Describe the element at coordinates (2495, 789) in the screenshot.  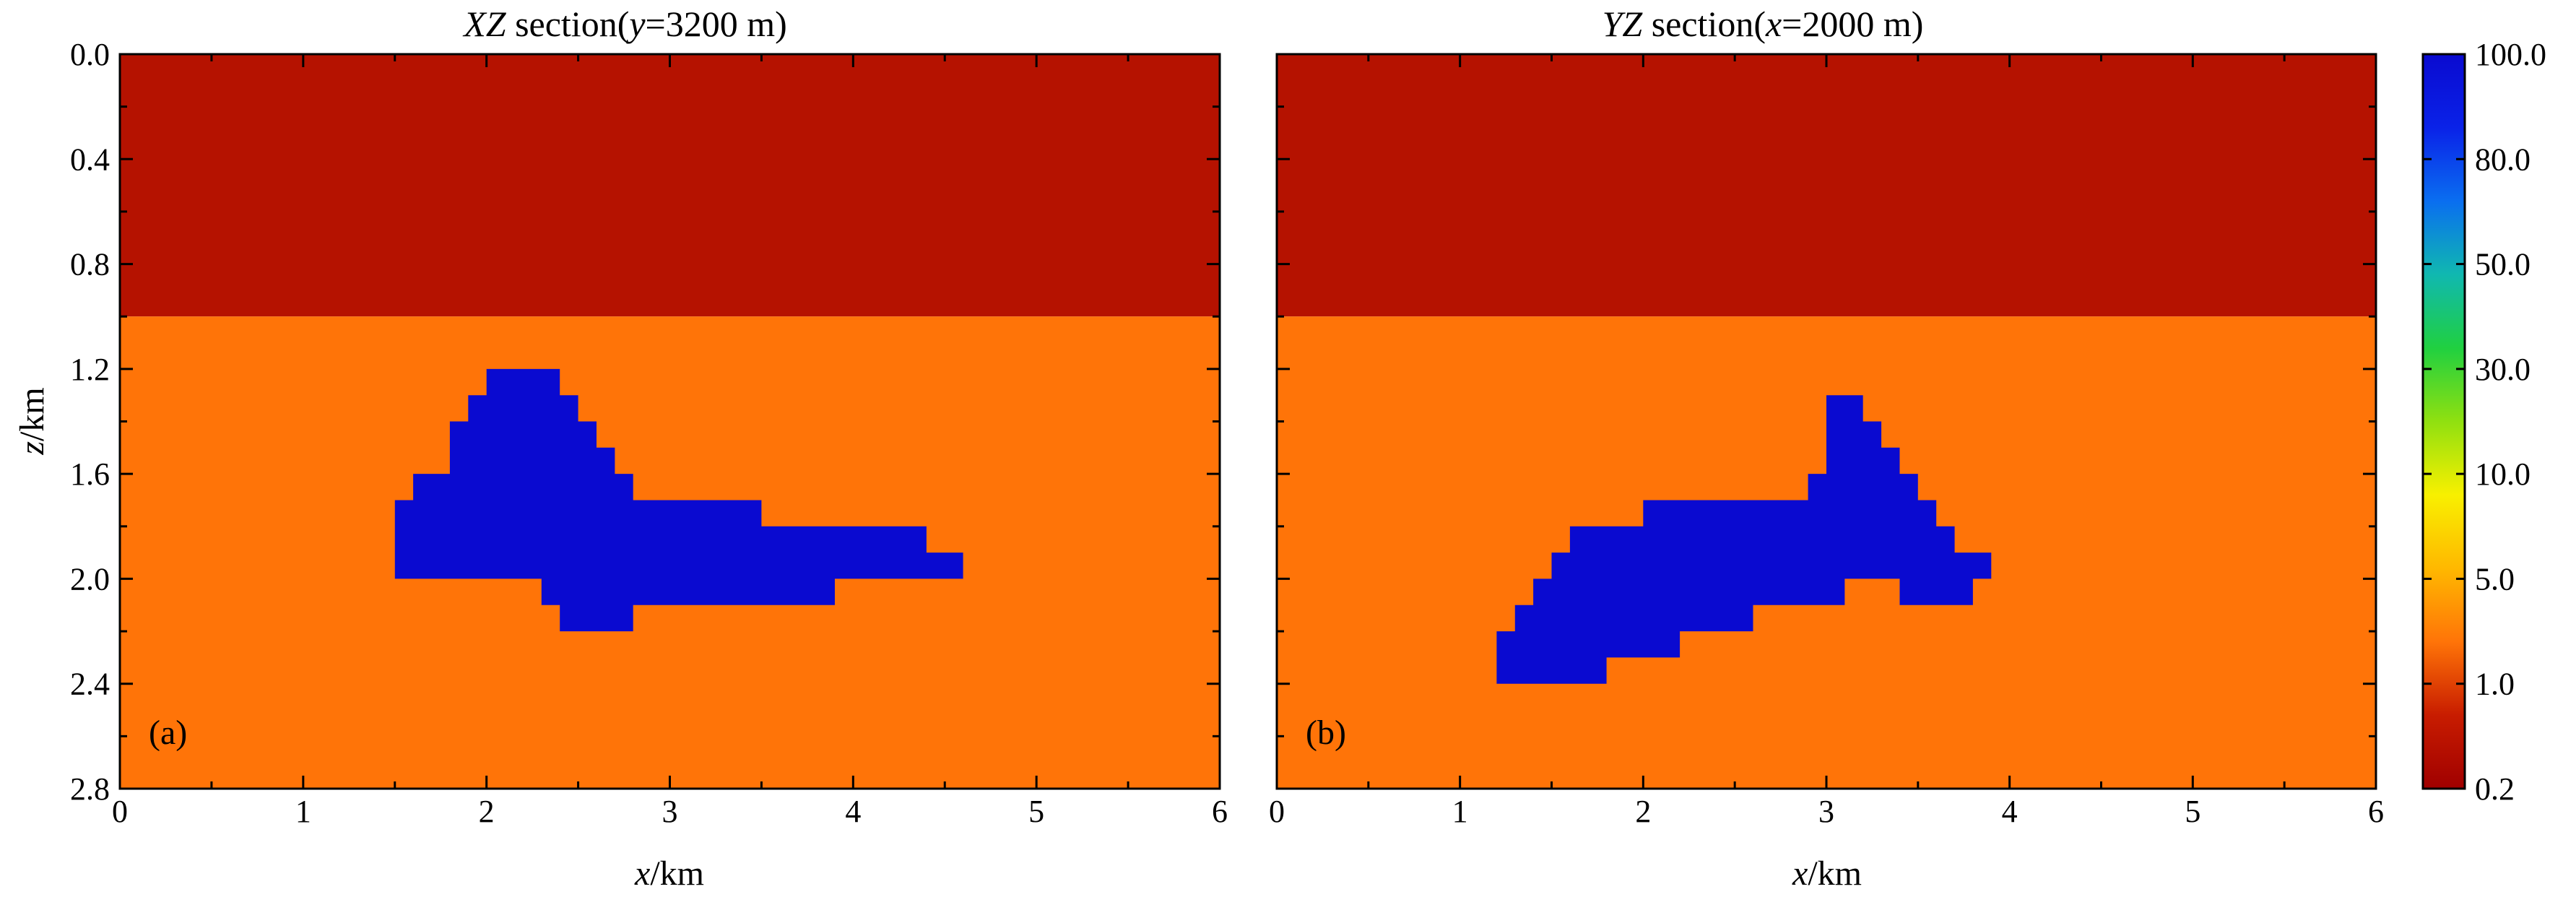
I see `colorbar-tick-label: 0.2` at that location.